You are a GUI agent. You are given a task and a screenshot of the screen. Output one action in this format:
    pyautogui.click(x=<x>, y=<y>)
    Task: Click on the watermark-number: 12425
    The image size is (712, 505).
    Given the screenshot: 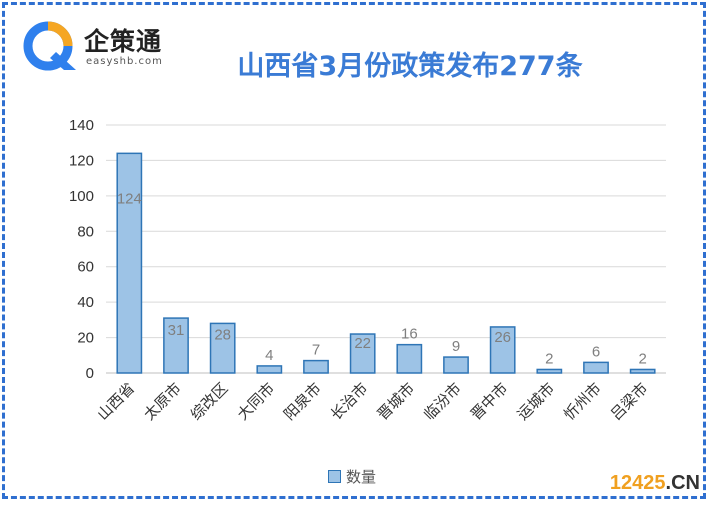 What is the action you would take?
    pyautogui.click(x=637, y=483)
    